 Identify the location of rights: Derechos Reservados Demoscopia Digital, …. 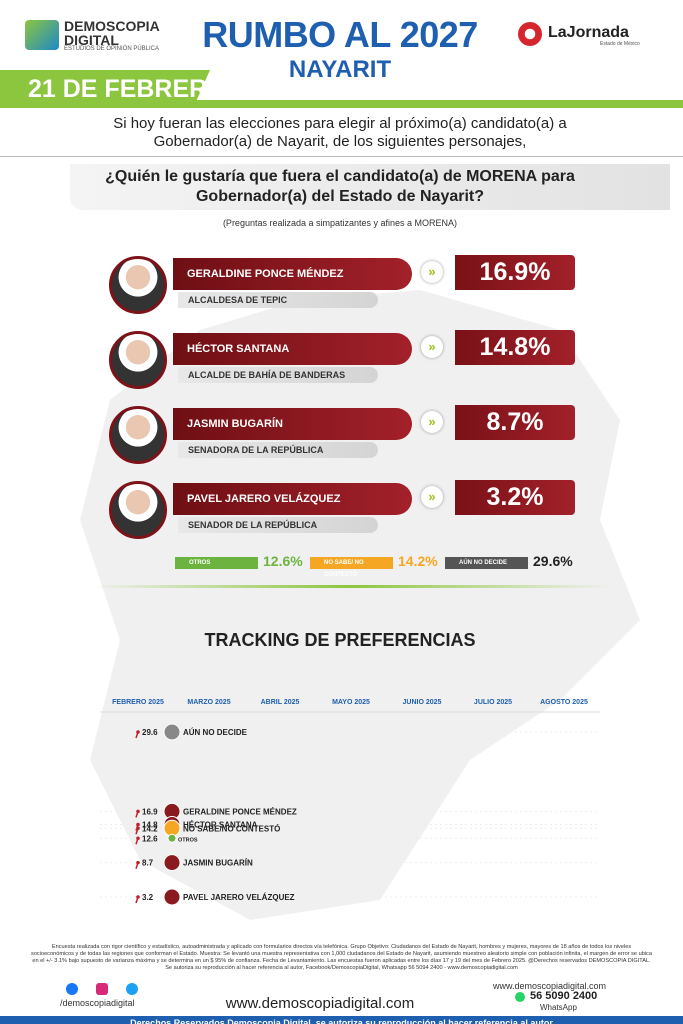
(341, 1020).